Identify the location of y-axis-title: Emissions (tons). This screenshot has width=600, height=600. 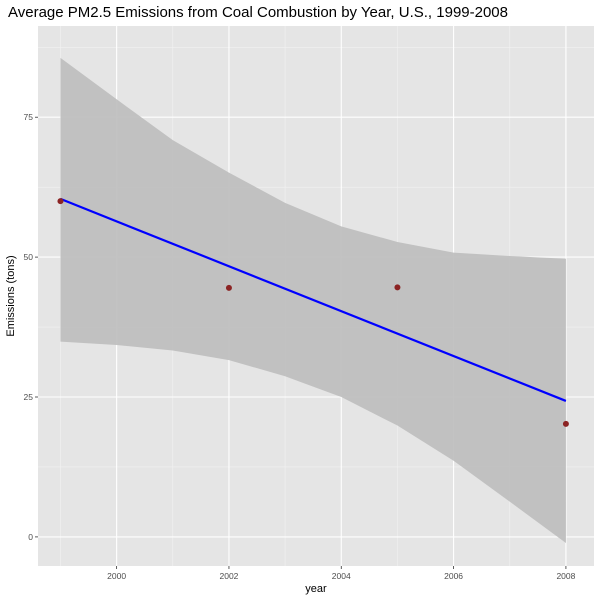
(11, 295).